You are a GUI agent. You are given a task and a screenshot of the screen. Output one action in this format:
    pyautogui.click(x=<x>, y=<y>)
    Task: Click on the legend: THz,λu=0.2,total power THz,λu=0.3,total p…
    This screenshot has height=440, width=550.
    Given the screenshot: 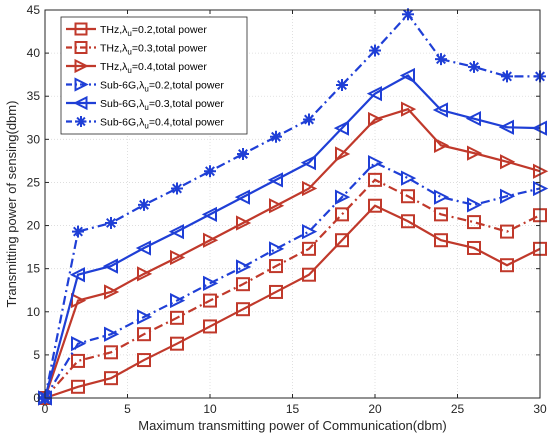 What is the action you would take?
    pyautogui.click(x=154, y=75)
    